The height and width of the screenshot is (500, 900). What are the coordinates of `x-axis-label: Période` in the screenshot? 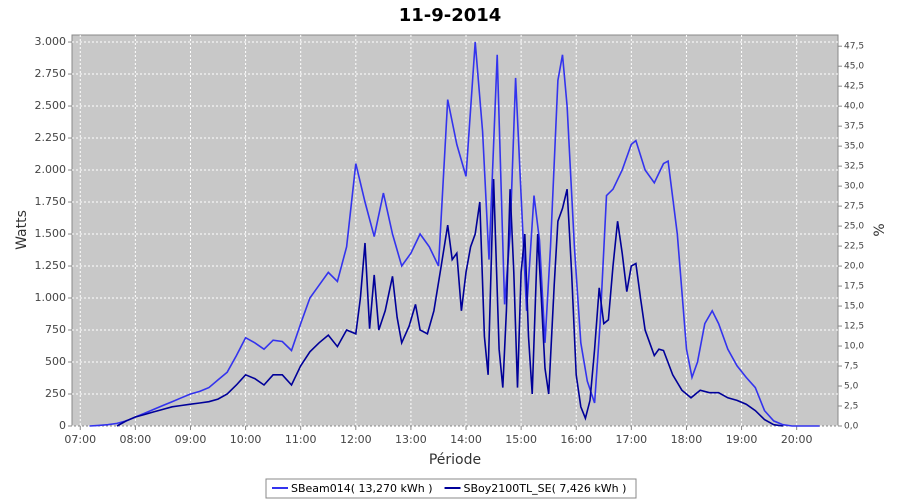 It's located at (455, 460).